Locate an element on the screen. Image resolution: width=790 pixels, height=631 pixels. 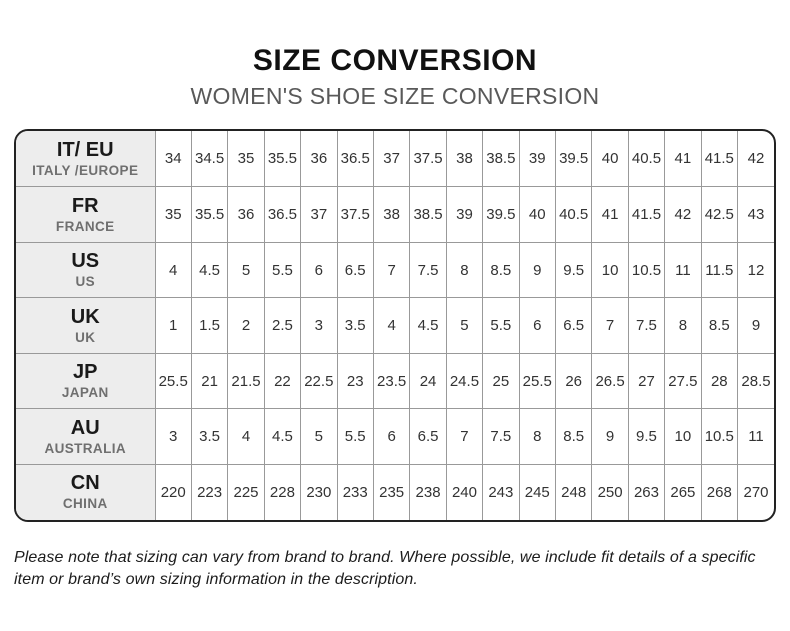
page-subtitle: WOMEN'S SHOE SIZE CONVERSION is located at coordinates (395, 96).